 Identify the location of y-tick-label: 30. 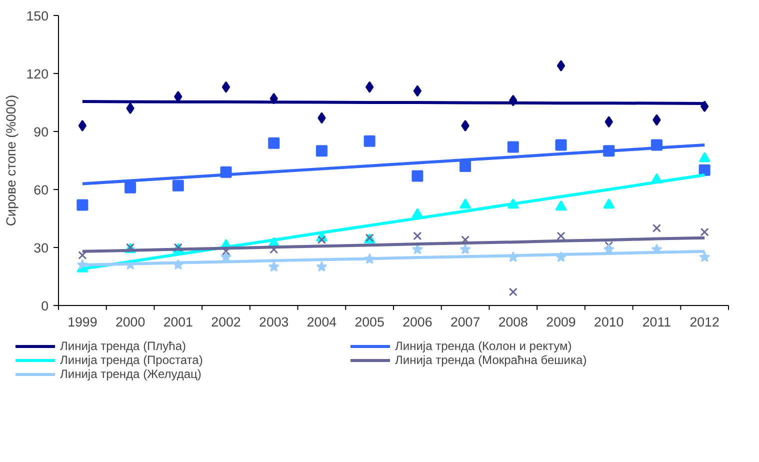
(41, 248).